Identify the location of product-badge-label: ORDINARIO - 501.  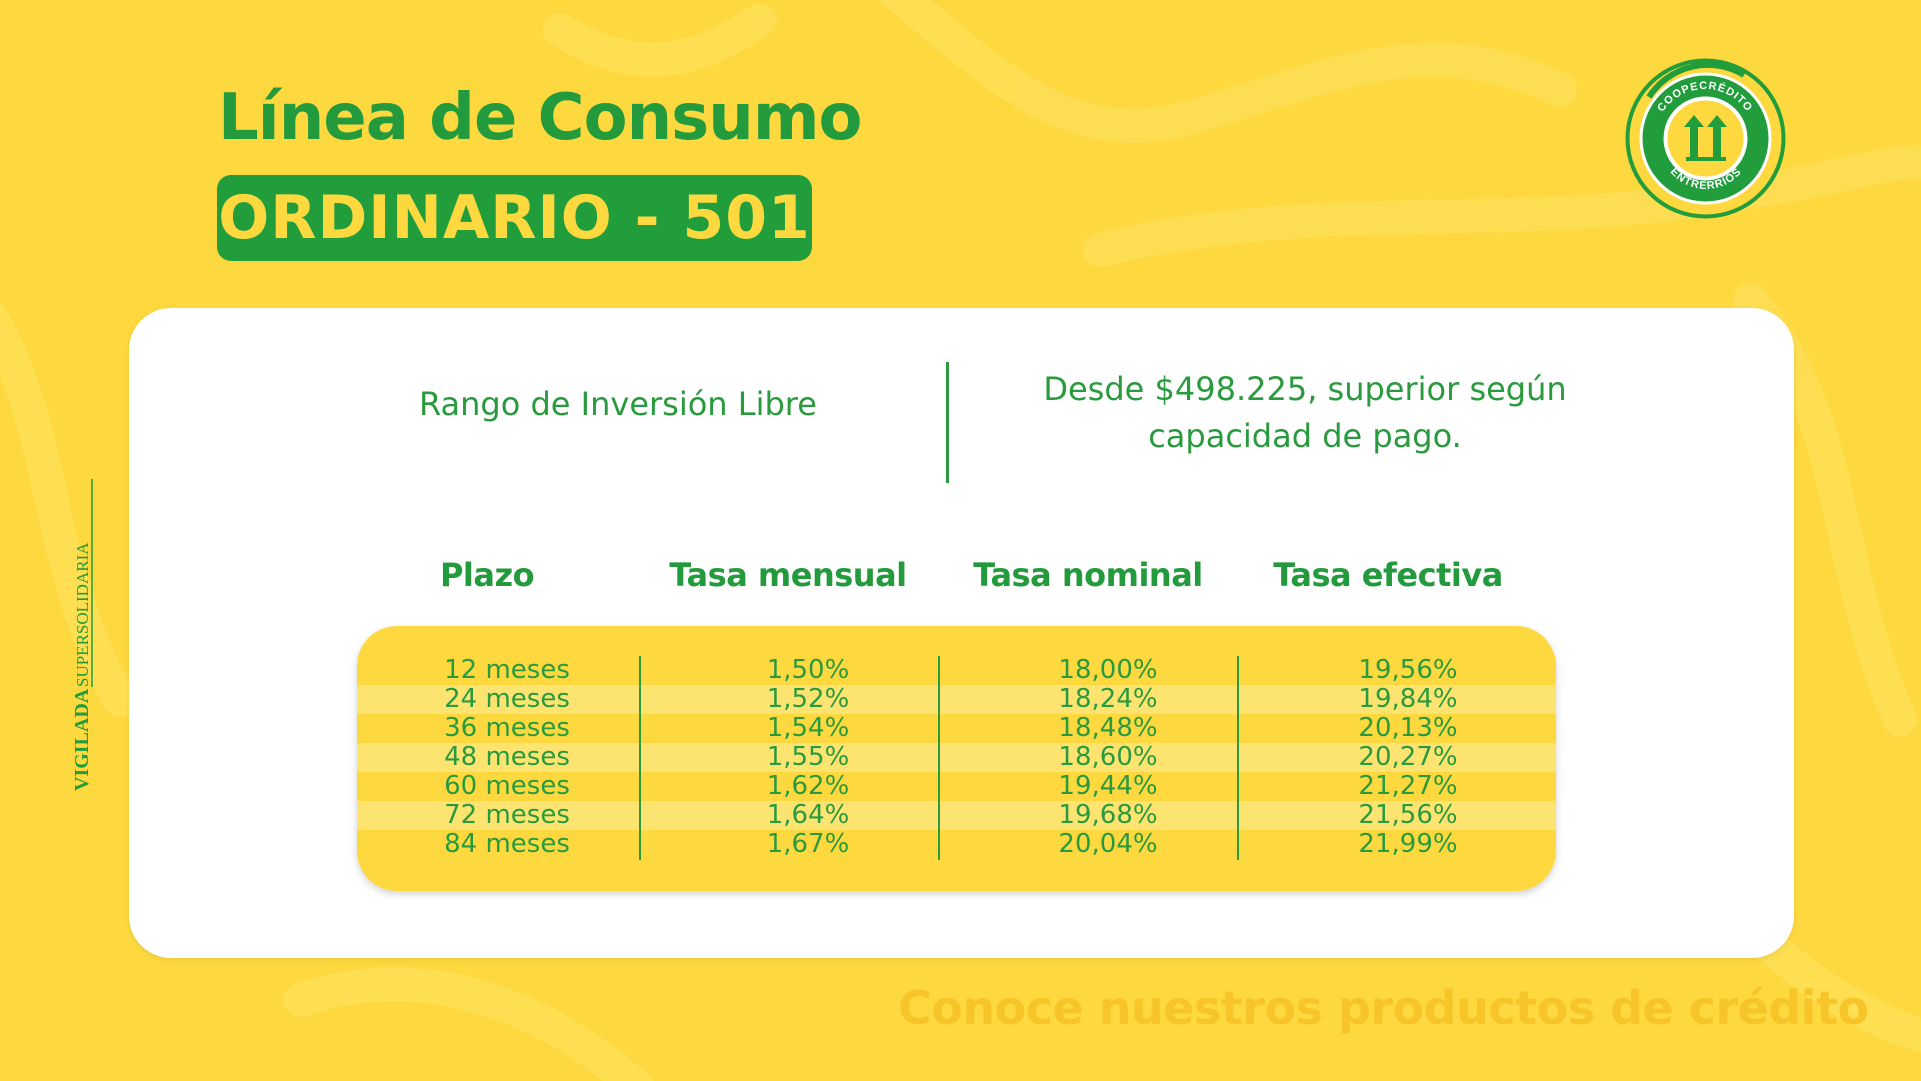
(514, 218).